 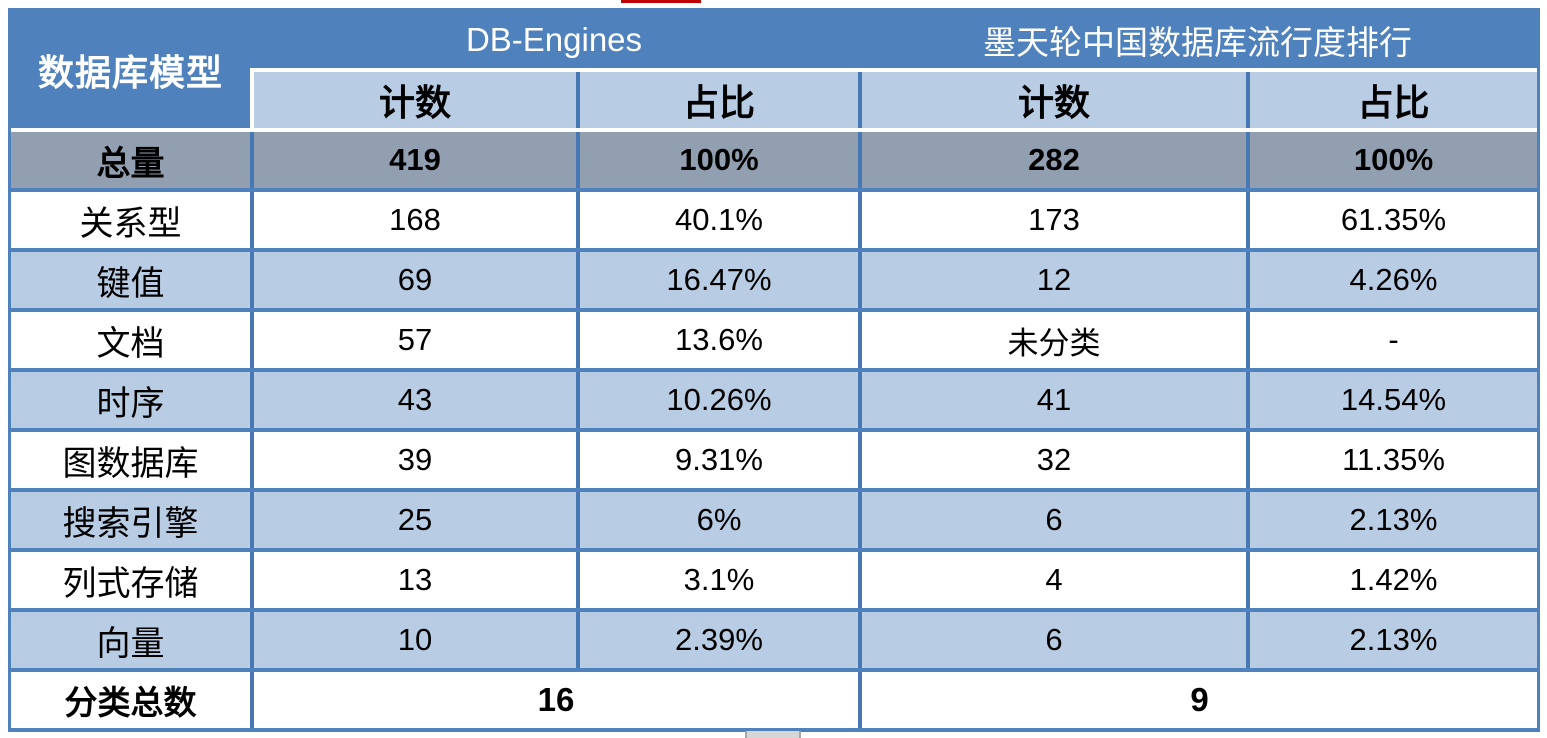 What do you see at coordinates (1197, 700) in the screenshot?
I see `footer-total-motianlun: 9` at bounding box center [1197, 700].